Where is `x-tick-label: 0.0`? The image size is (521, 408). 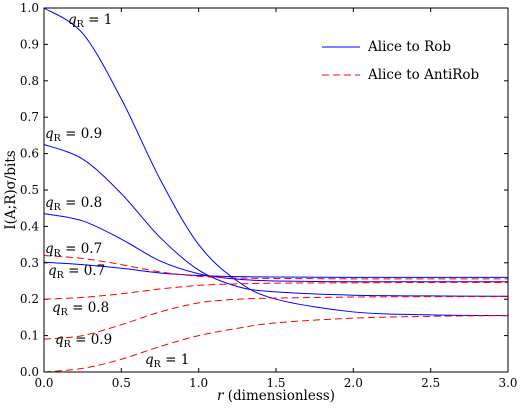
x-tick-label: 0.0 is located at coordinates (43, 383).